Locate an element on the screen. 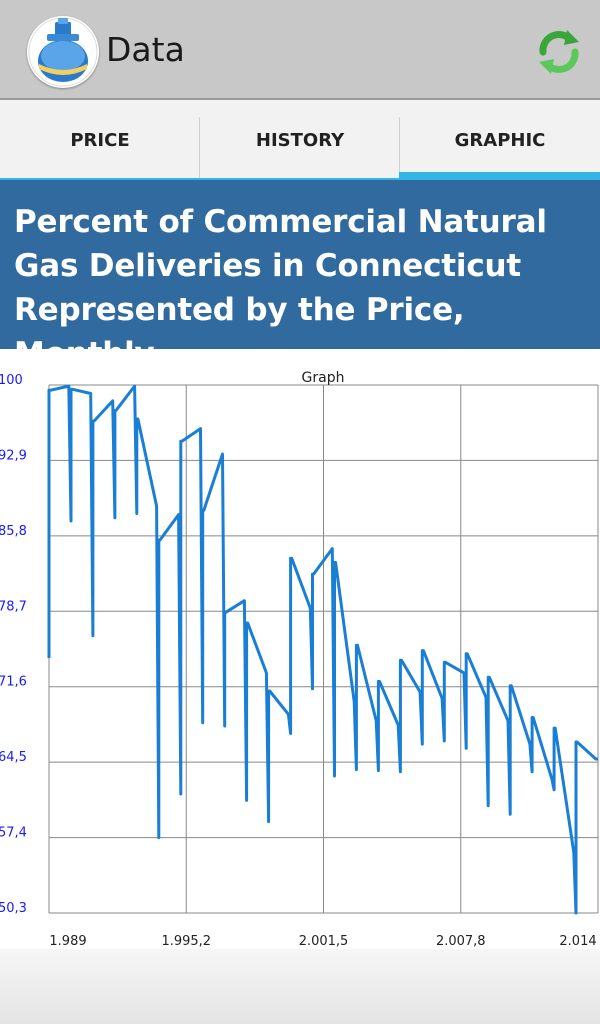 The height and width of the screenshot is (1024, 600). tab-graphic: GRAPHIC is located at coordinates (500, 147).